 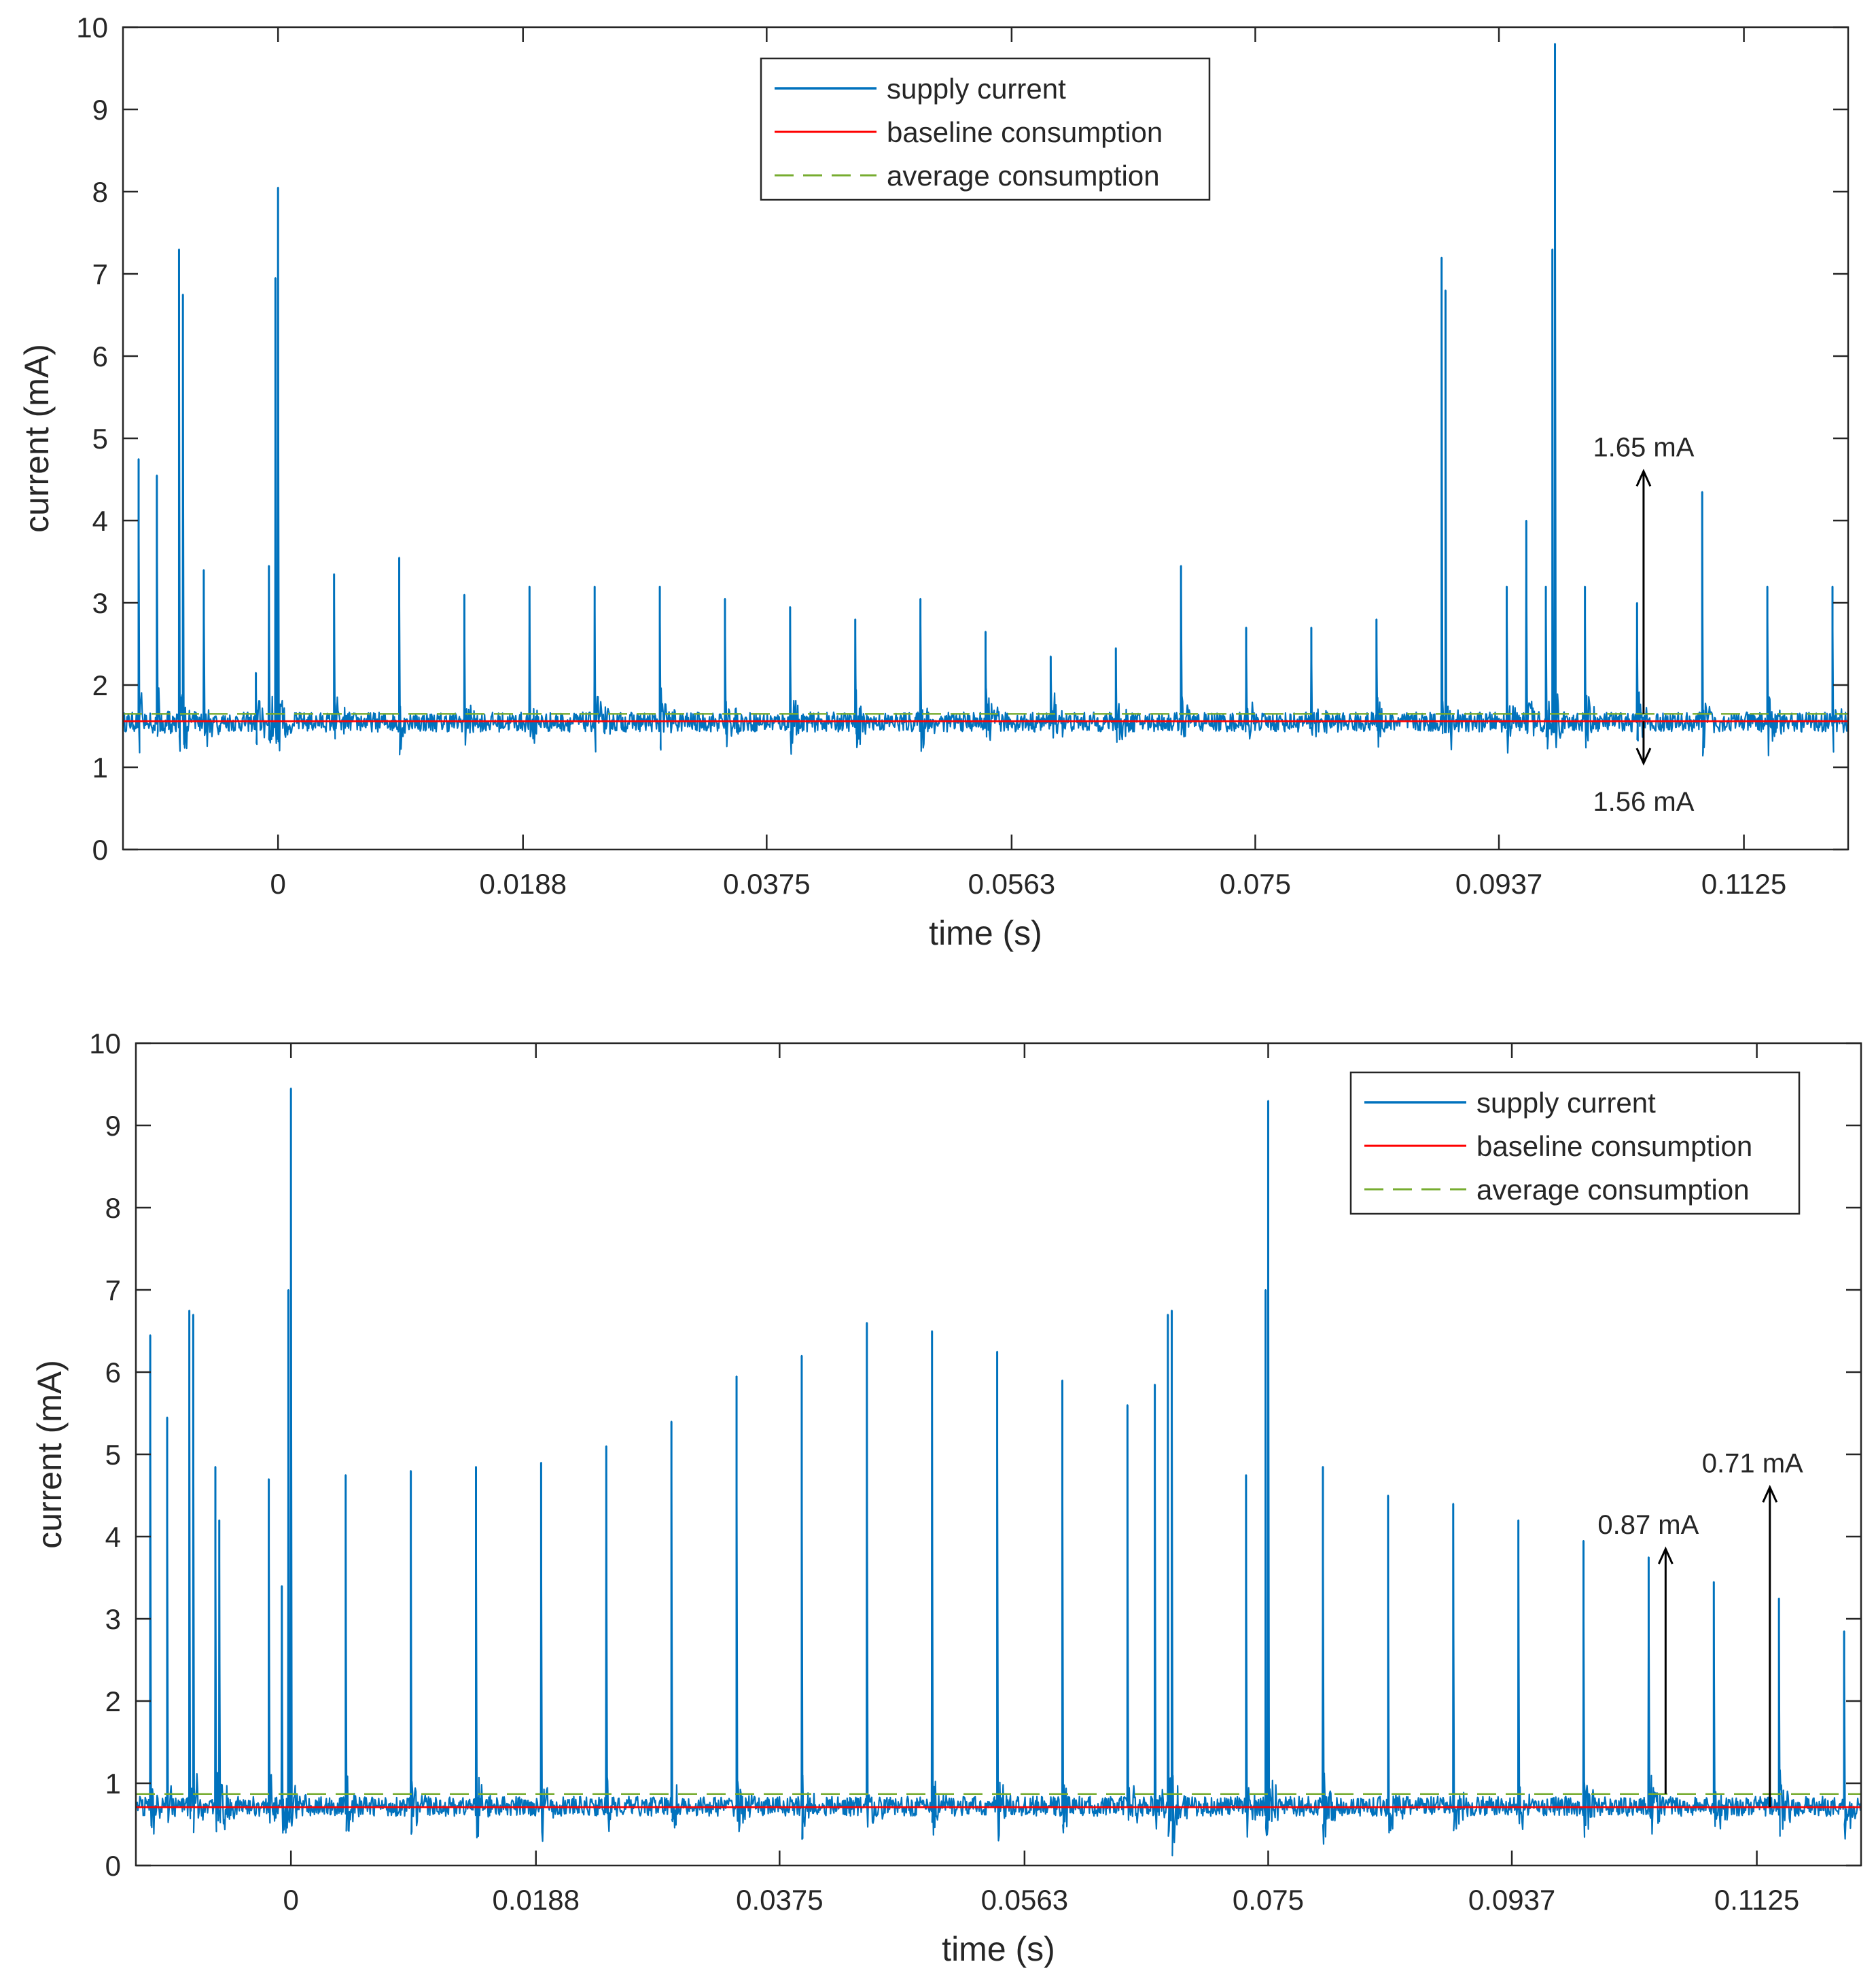 I want to click on annotation-label-1: 1.65 mA, so click(x=1643, y=447).